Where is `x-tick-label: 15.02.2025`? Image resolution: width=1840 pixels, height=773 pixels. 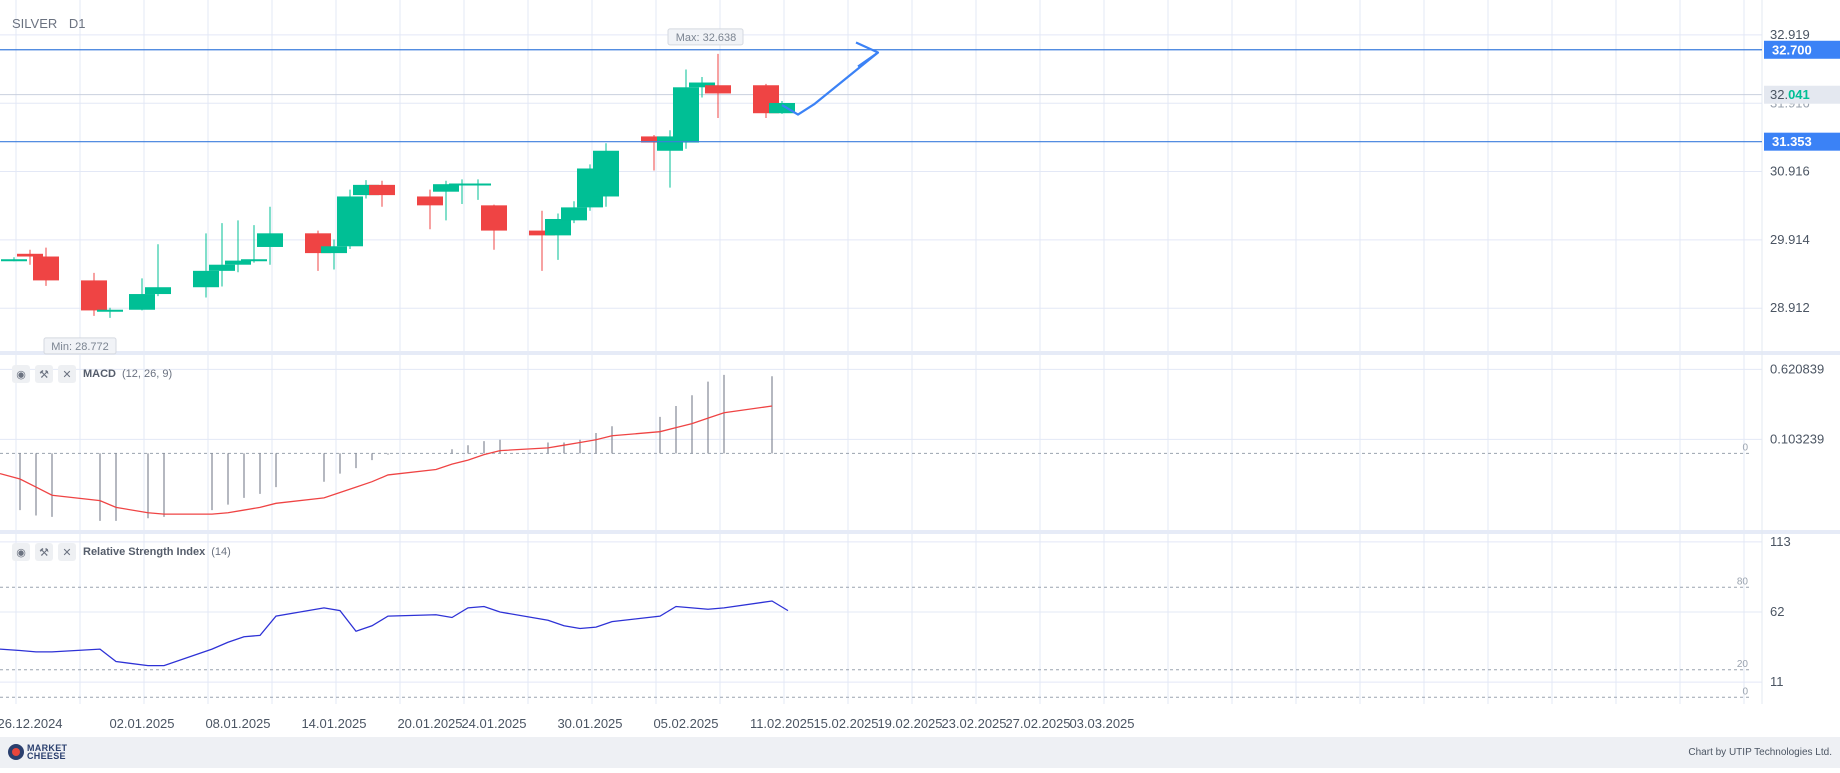
x-tick-label: 15.02.2025 is located at coordinates (845, 723).